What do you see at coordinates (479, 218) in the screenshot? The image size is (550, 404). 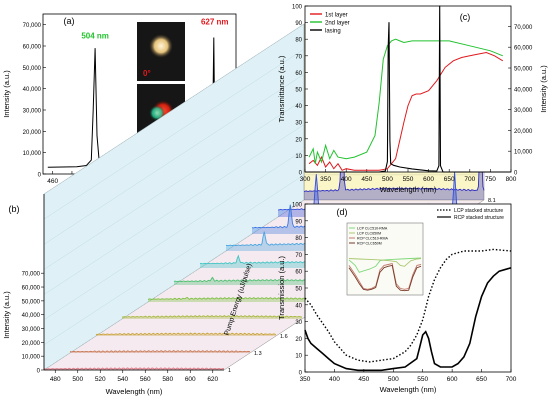 I see `legend-label-d: RCP stacked structure` at bounding box center [479, 218].